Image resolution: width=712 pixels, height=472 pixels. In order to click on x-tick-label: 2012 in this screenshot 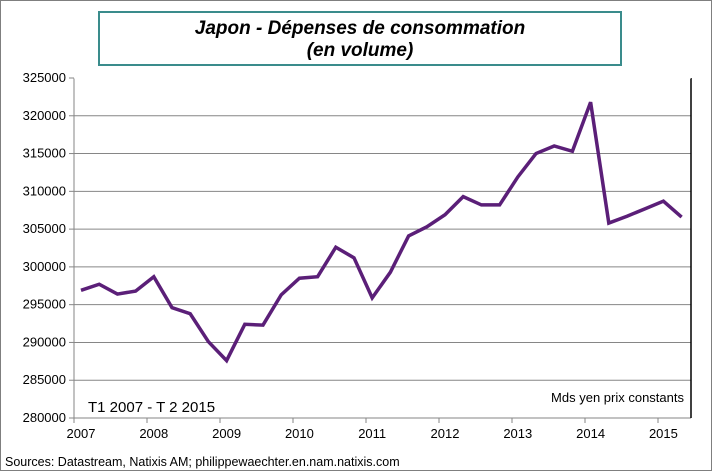, I will do `click(445, 433)`.